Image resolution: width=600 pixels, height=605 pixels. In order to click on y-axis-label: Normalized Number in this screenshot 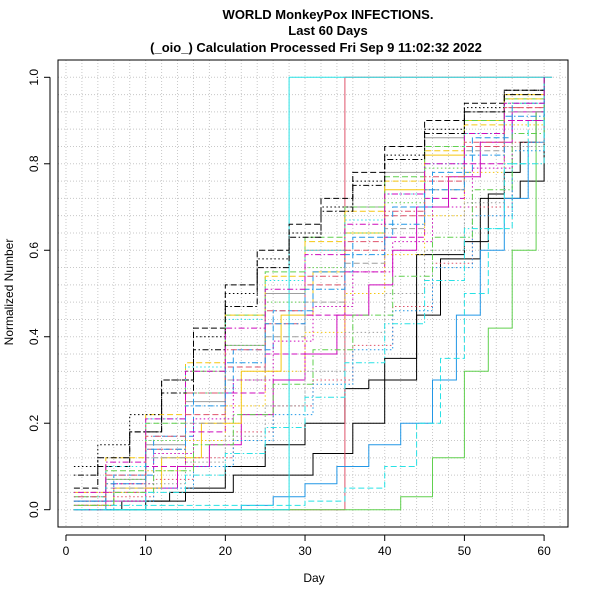, I will do `click(9, 292)`.